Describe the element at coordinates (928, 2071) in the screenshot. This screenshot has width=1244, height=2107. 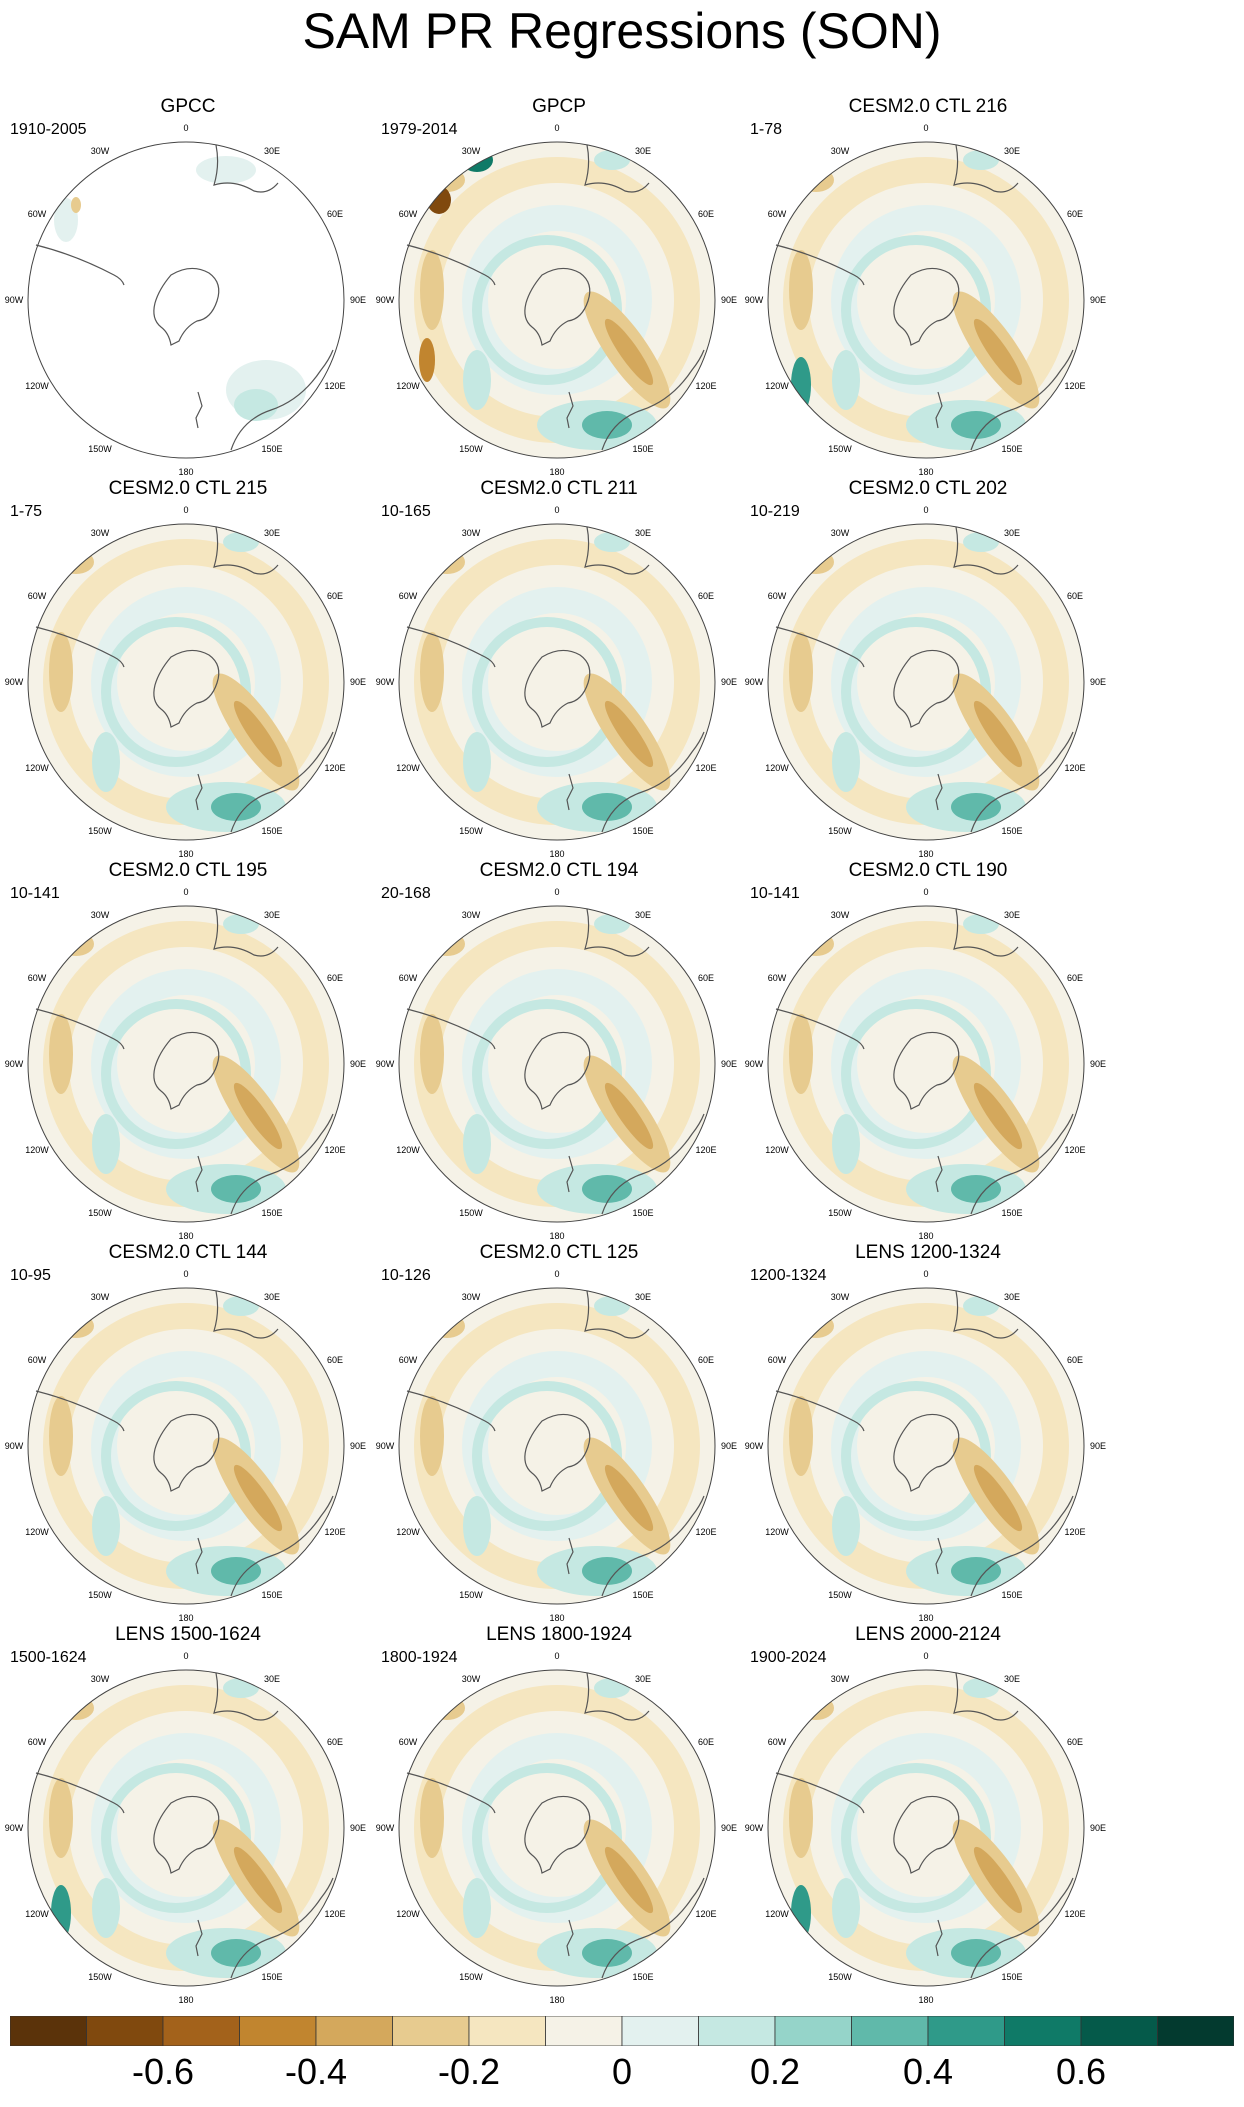
I see `colorbar-tick-label: 0.4` at that location.